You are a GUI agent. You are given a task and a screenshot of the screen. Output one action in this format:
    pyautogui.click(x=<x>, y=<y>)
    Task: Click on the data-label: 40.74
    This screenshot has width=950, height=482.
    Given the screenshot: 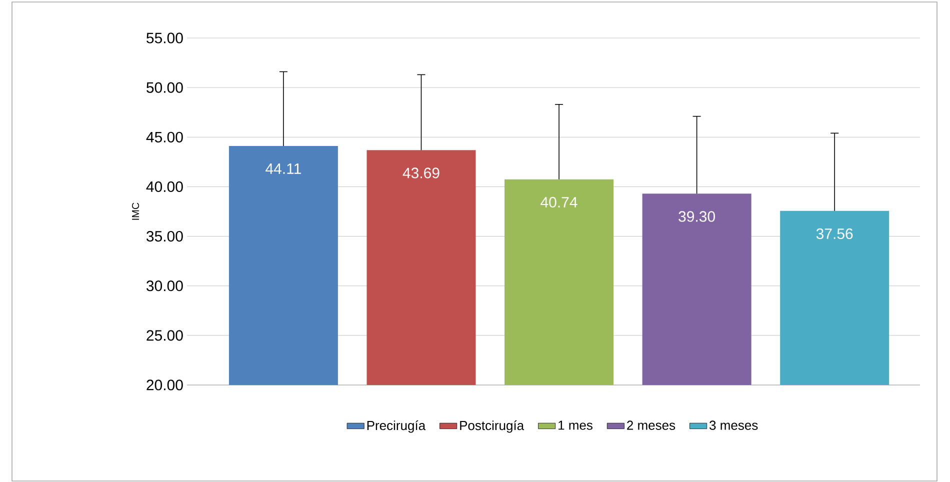 What is the action you would take?
    pyautogui.click(x=559, y=202)
    